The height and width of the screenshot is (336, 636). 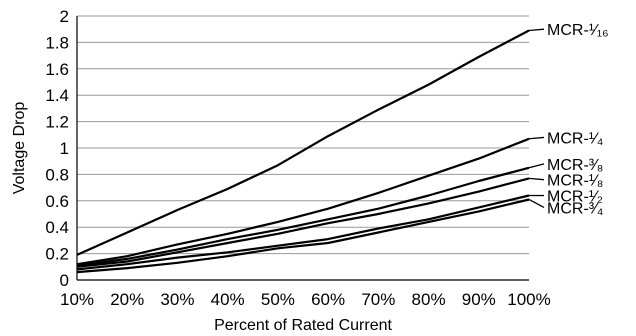 What do you see at coordinates (64, 148) in the screenshot?
I see `y-tick-label: 1` at bounding box center [64, 148].